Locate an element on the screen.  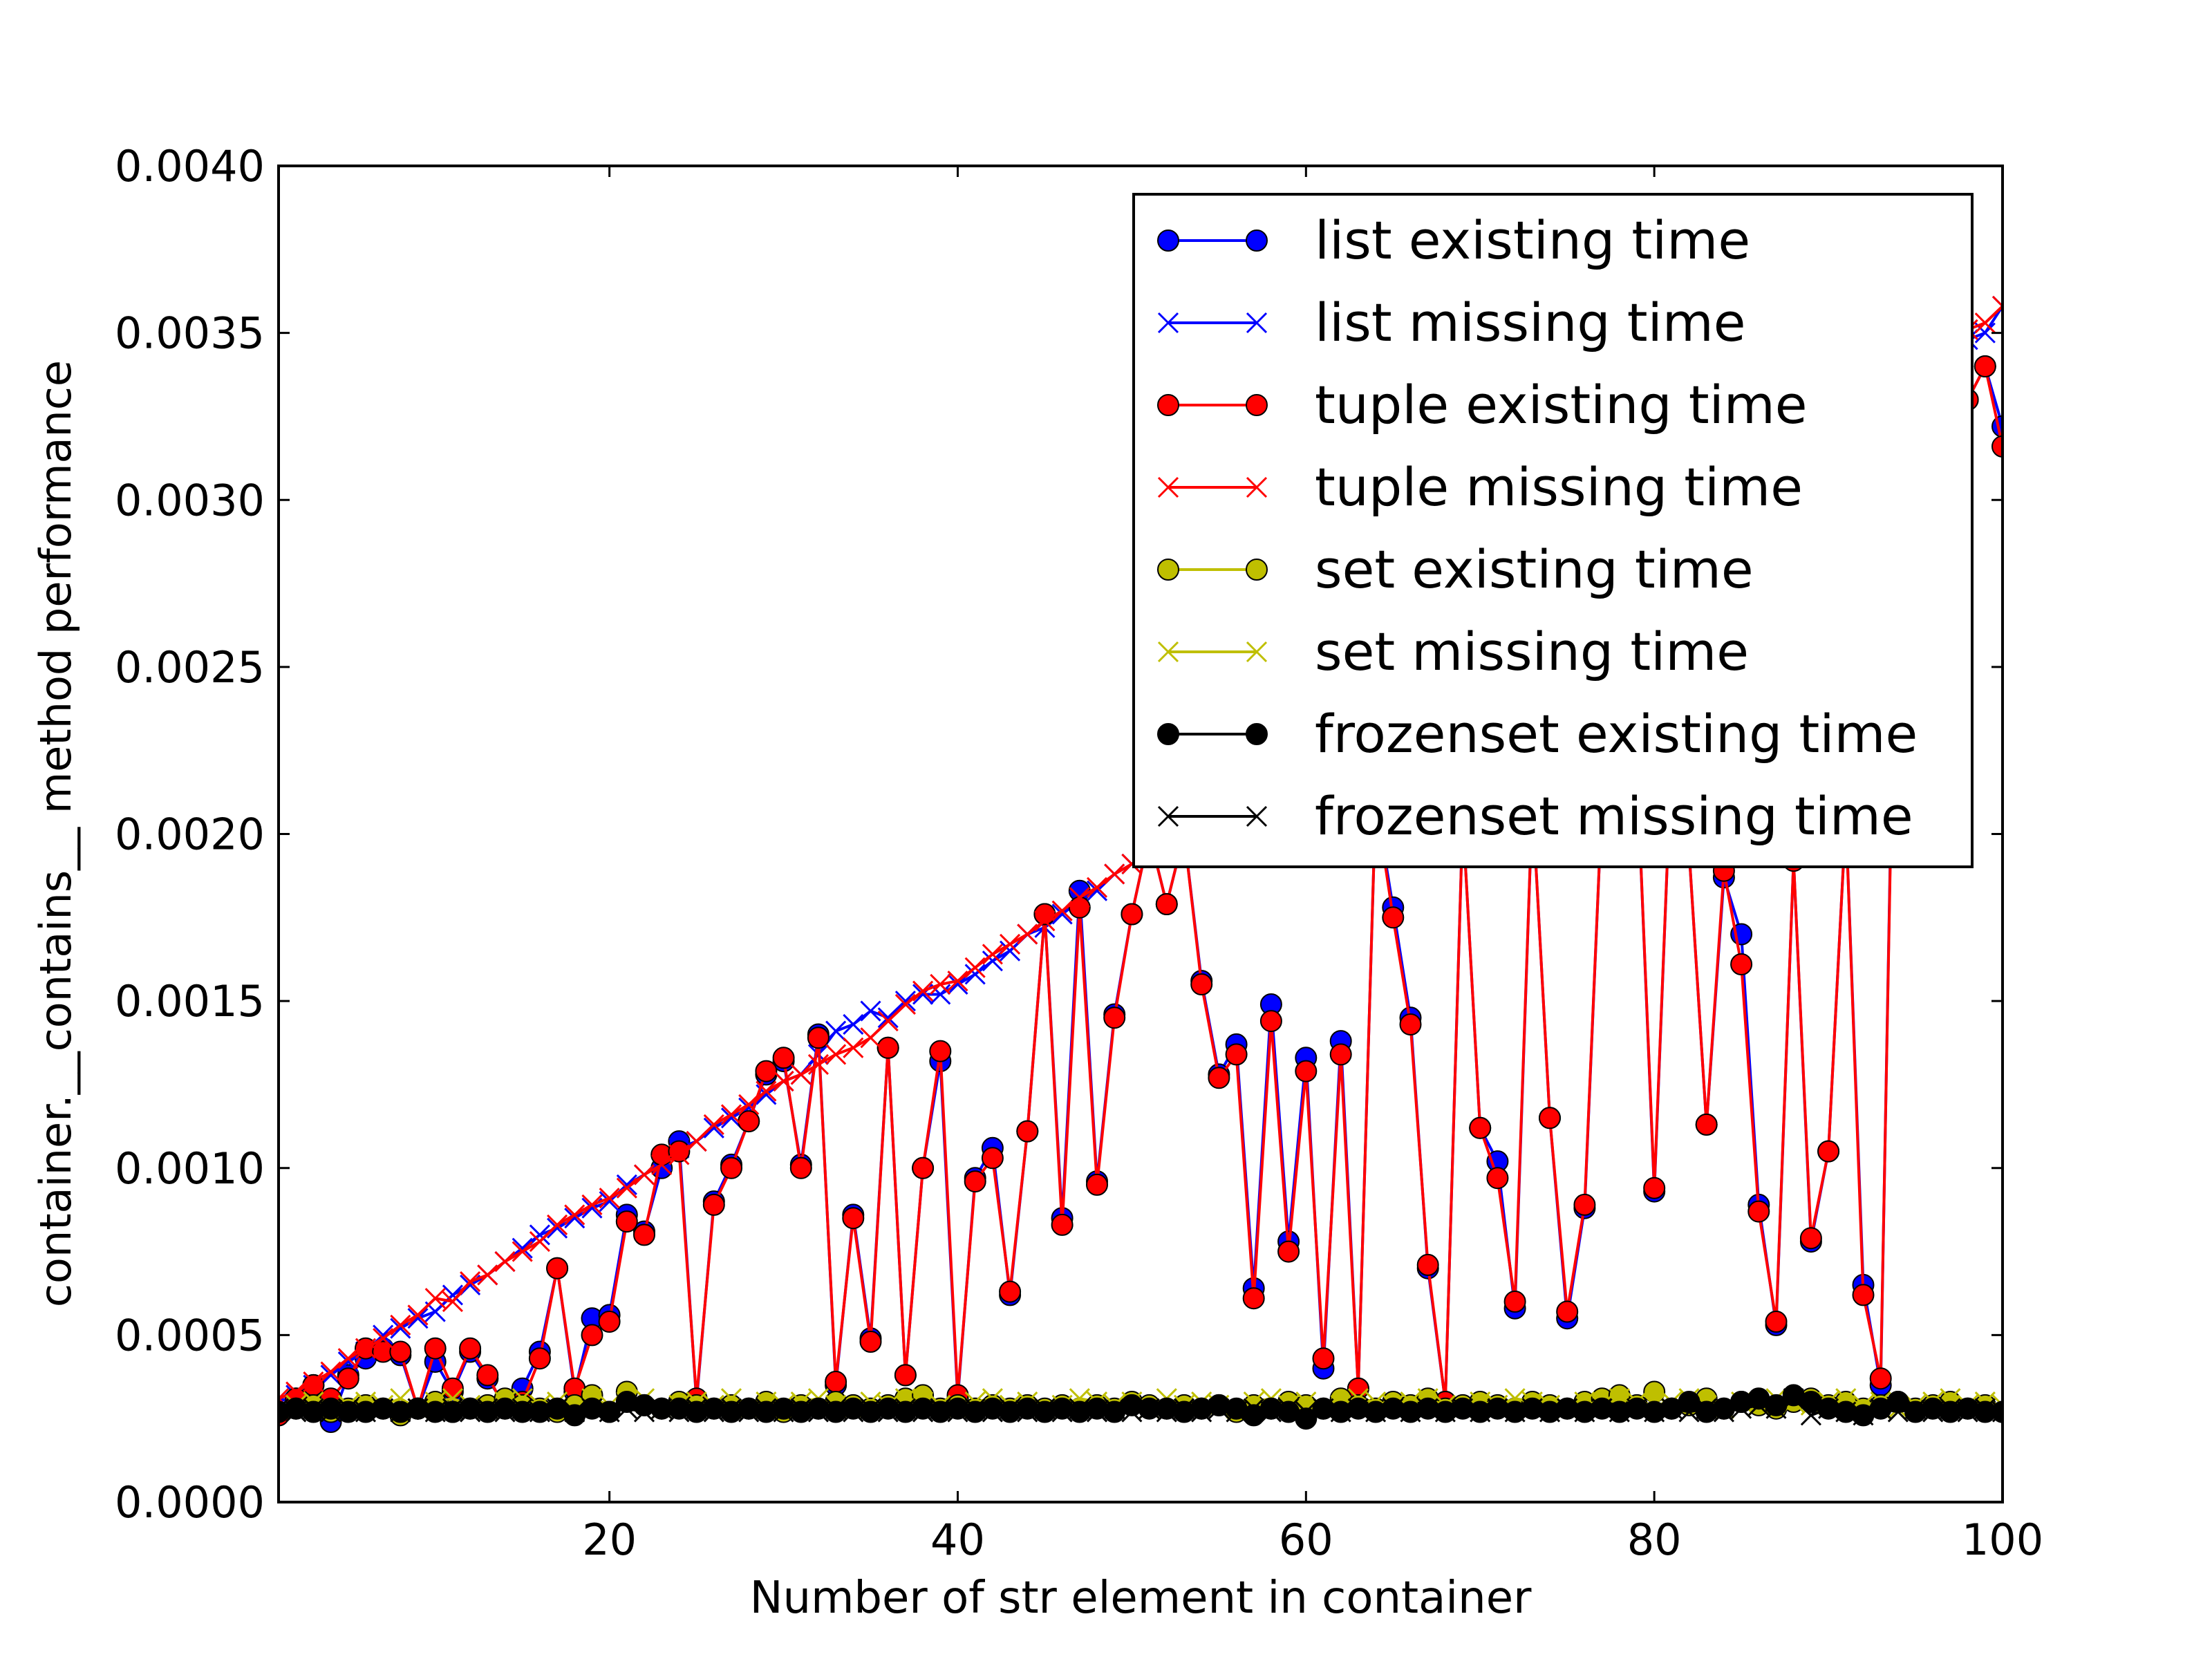
legend-label: tuple existing time is located at coordinates (1562, 405).